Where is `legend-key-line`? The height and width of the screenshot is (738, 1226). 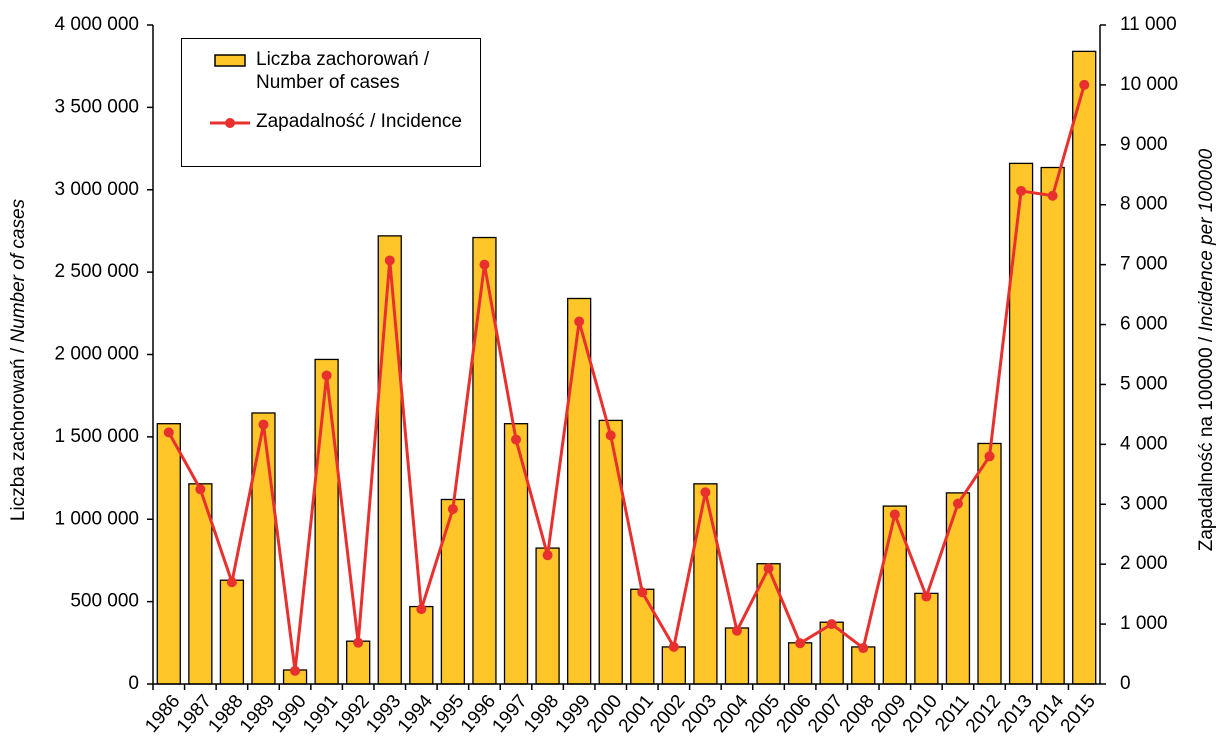 legend-key-line is located at coordinates (230, 123).